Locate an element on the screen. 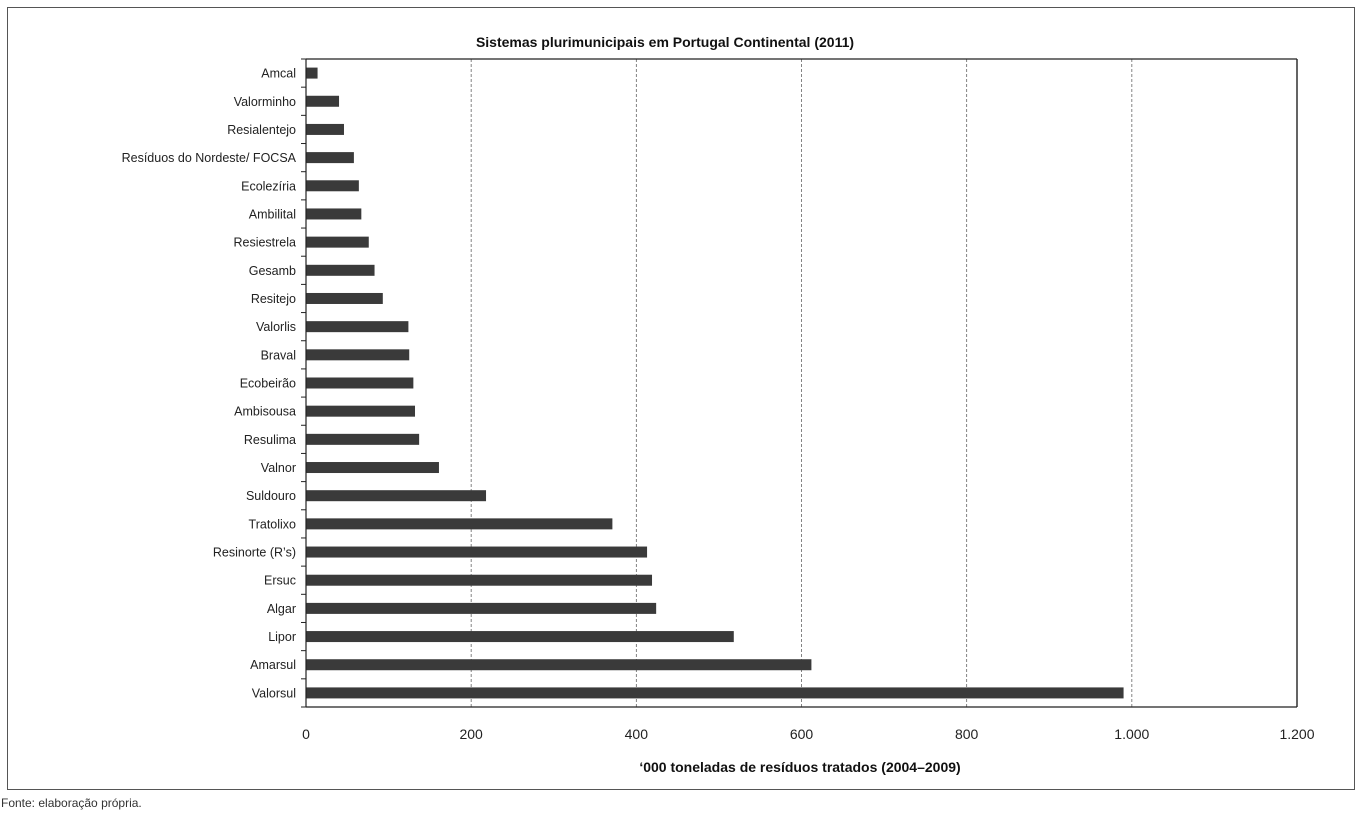 Image resolution: width=1362 pixels, height=818 pixels. category-label: Valorlis is located at coordinates (276, 327).